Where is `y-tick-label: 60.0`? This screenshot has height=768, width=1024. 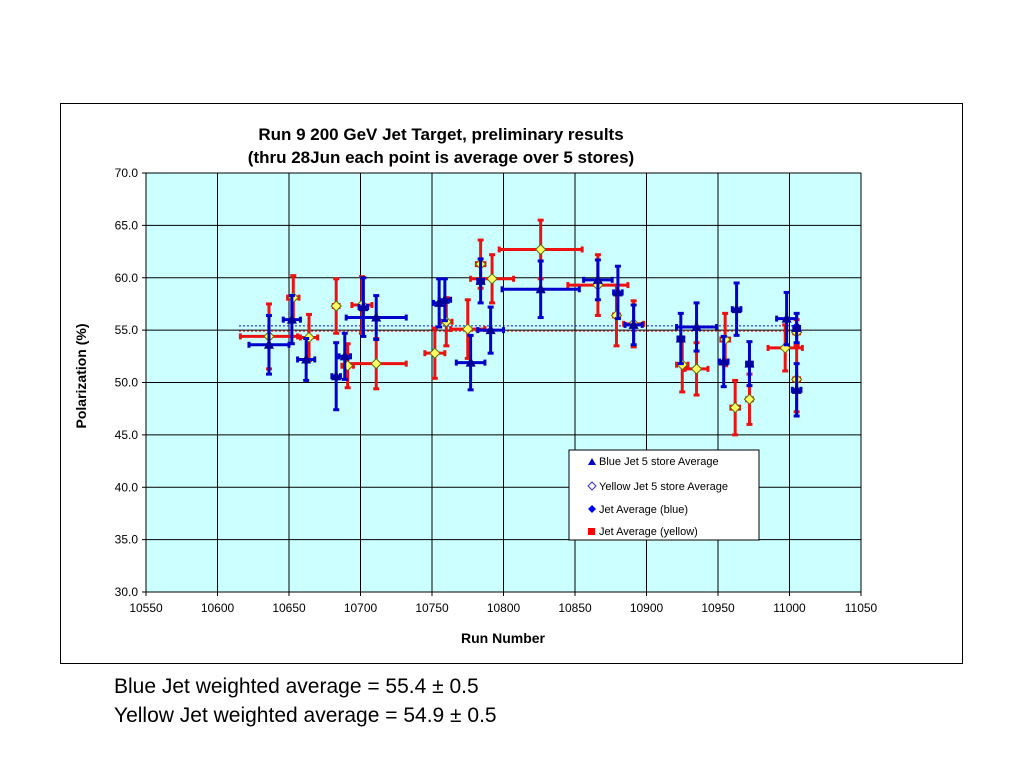 y-tick-label: 60.0 is located at coordinates (127, 278).